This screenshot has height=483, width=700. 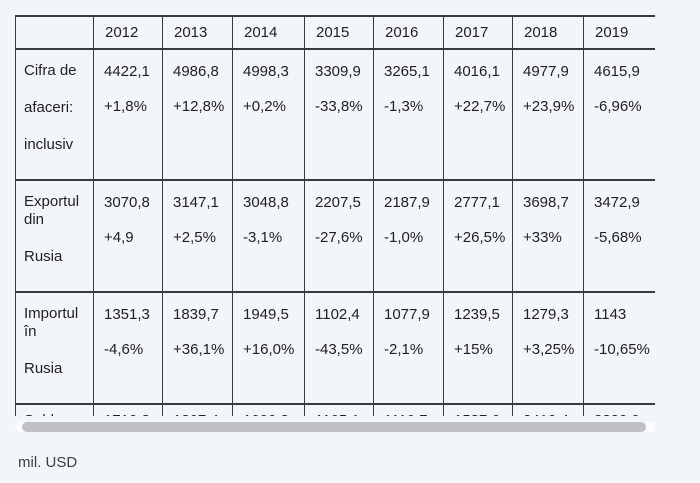 I want to click on data-cell: 4986,8 +12,8%, so click(x=197, y=114).